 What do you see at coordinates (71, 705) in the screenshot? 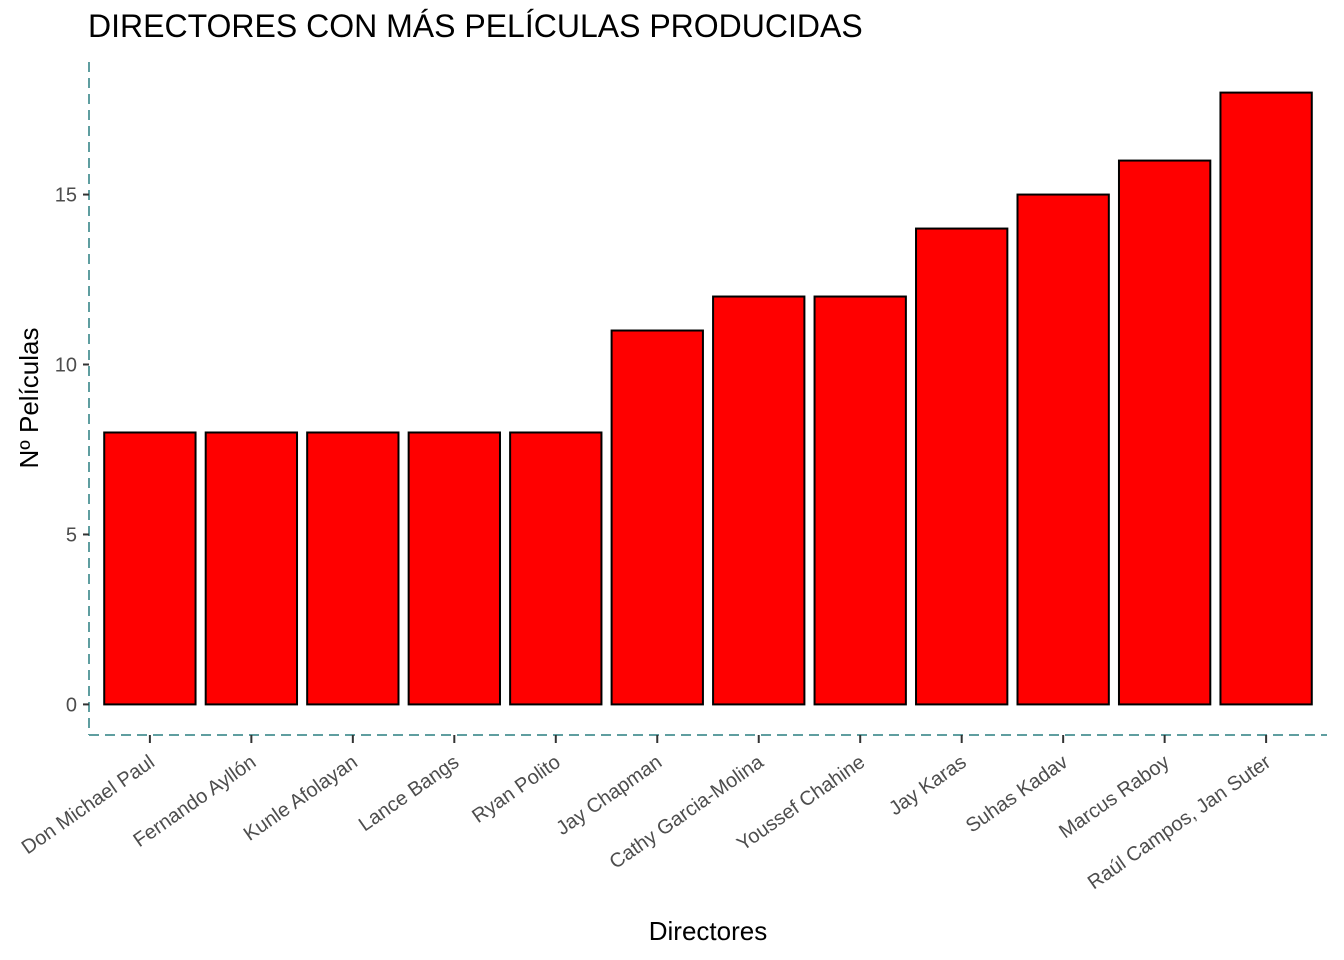
I see `y-tick-label-0: 0` at bounding box center [71, 705].